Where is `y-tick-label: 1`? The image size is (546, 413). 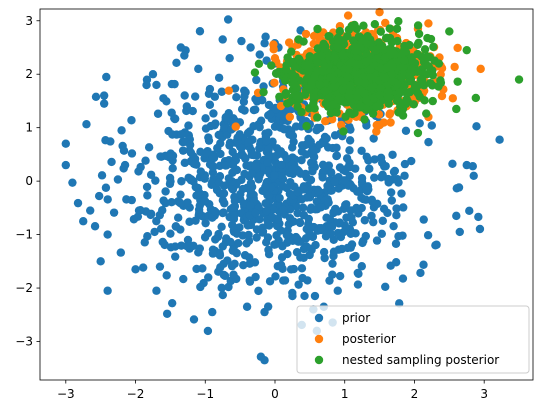 y-tick-label: 1 is located at coordinates (29, 128).